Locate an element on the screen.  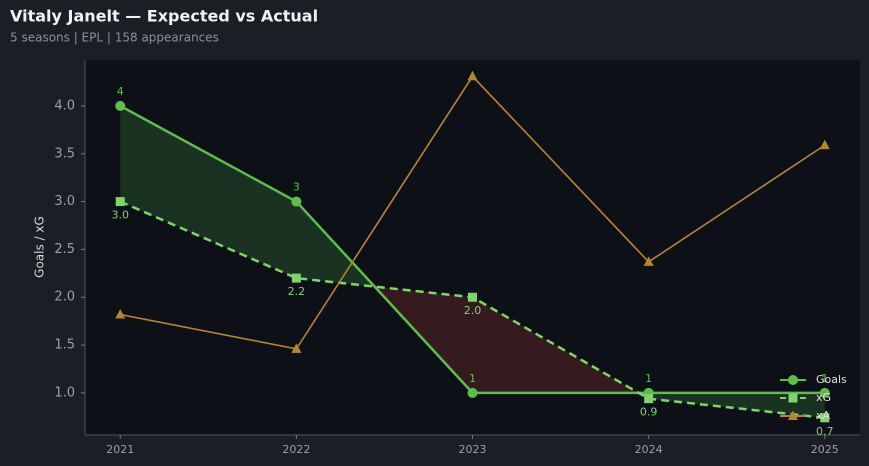
data-label: 0.9 is located at coordinates (649, 412).